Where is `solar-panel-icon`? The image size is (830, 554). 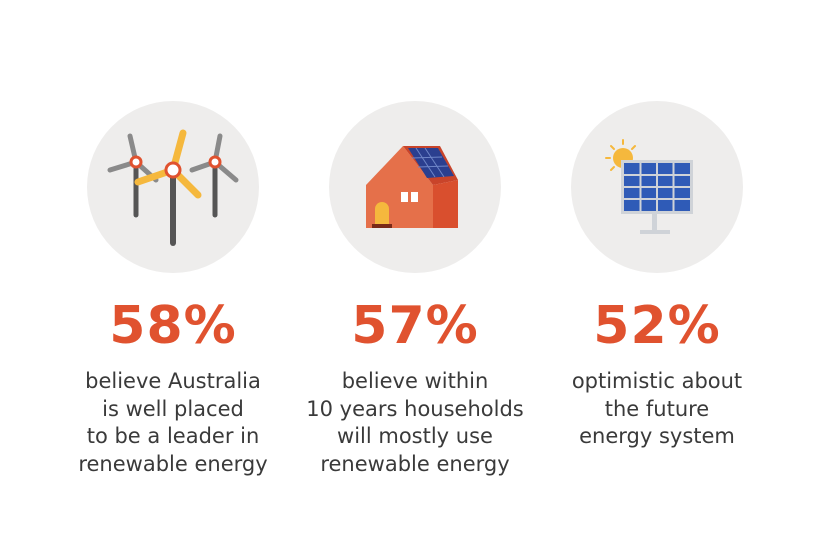 solar-panel-icon is located at coordinates (657, 187).